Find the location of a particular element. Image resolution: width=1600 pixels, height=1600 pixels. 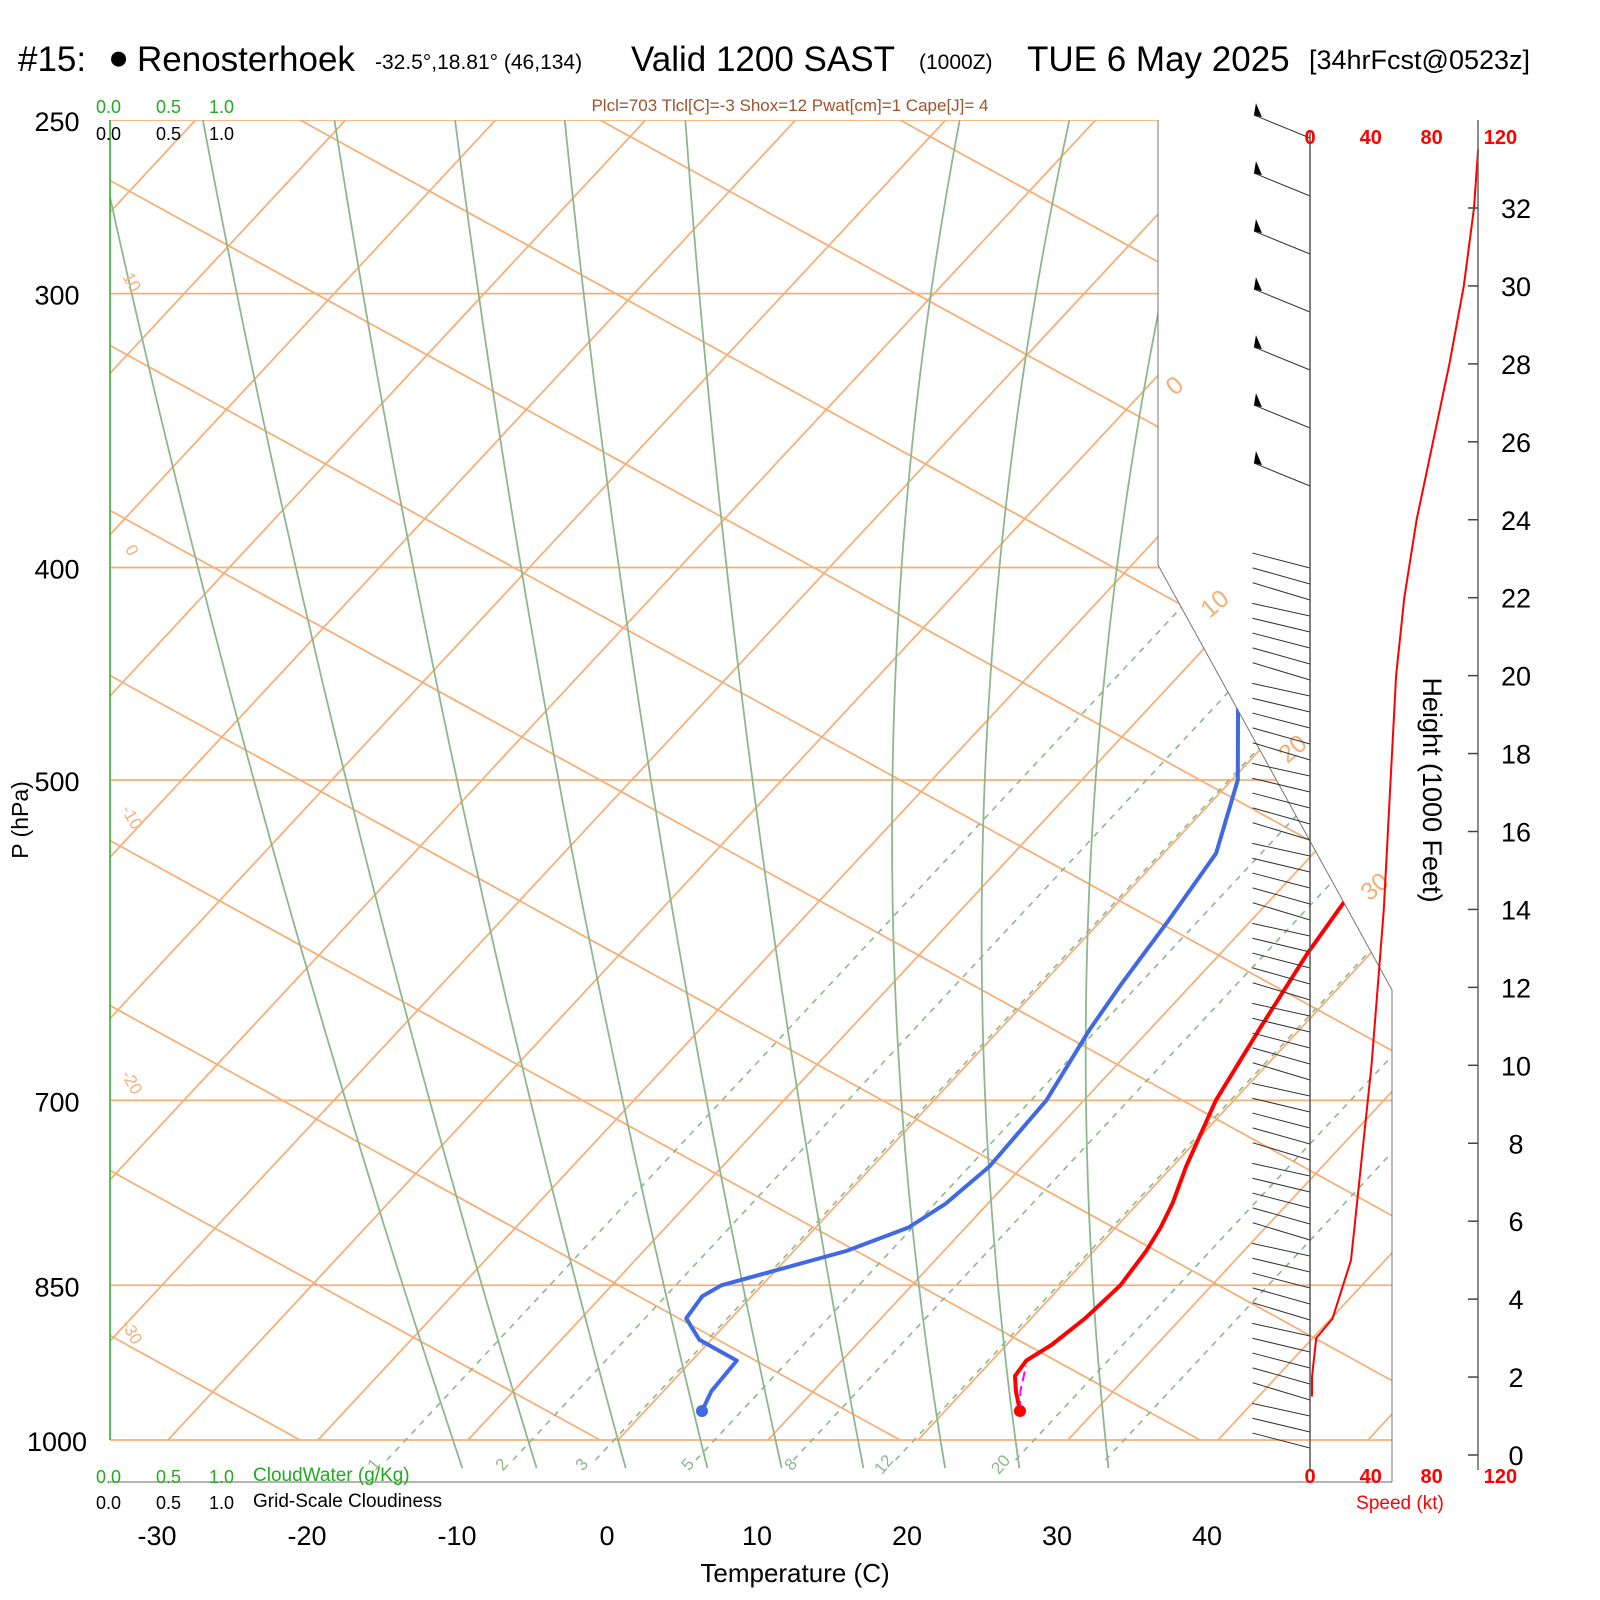

isotherm-line is located at coordinates (1379, 780).